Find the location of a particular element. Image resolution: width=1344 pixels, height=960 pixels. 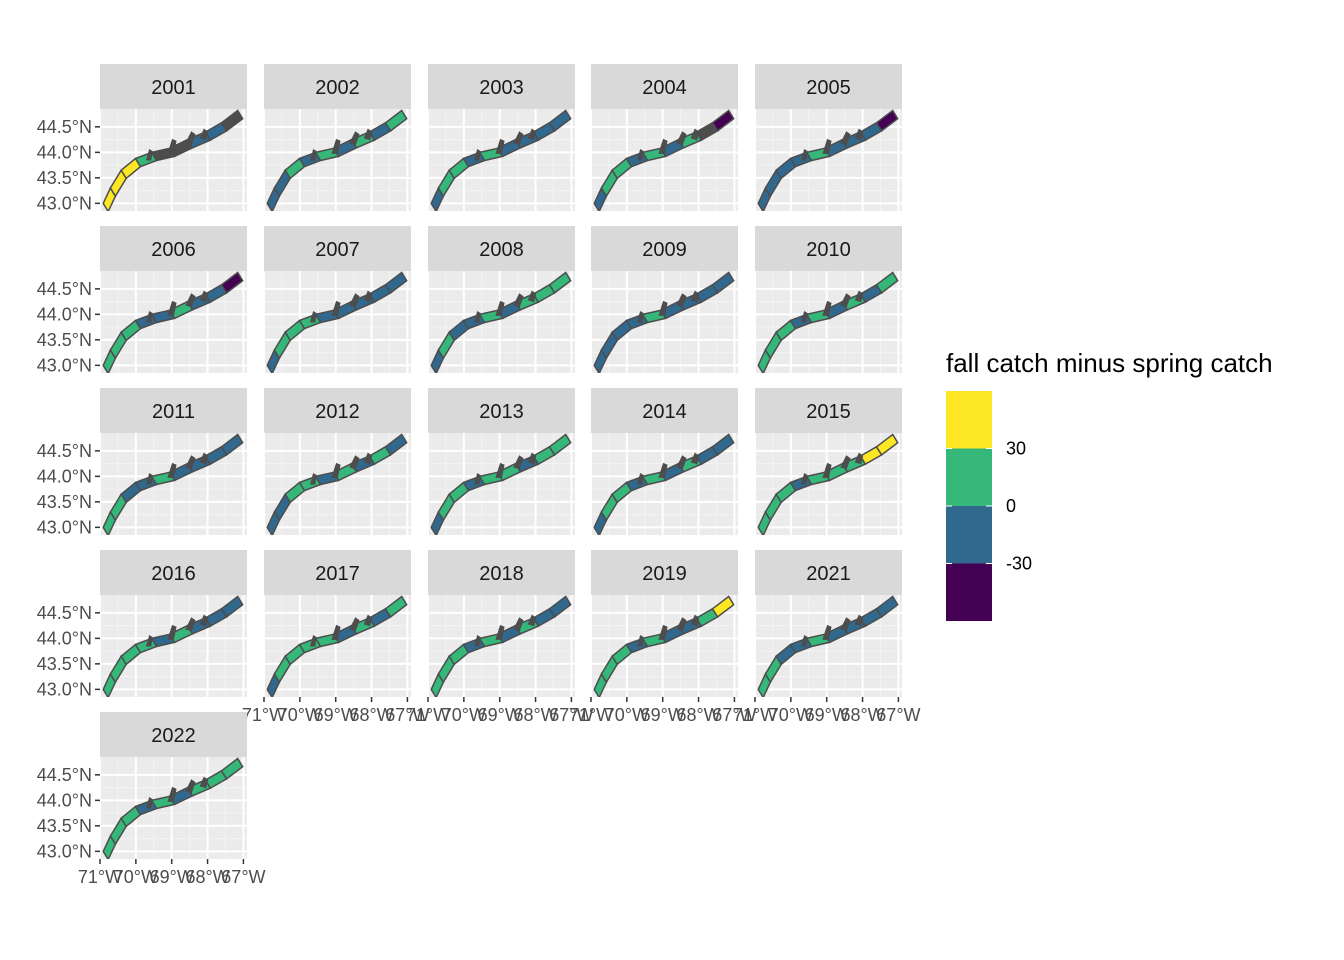

facet-2010: 2010 is located at coordinates (828, 299).